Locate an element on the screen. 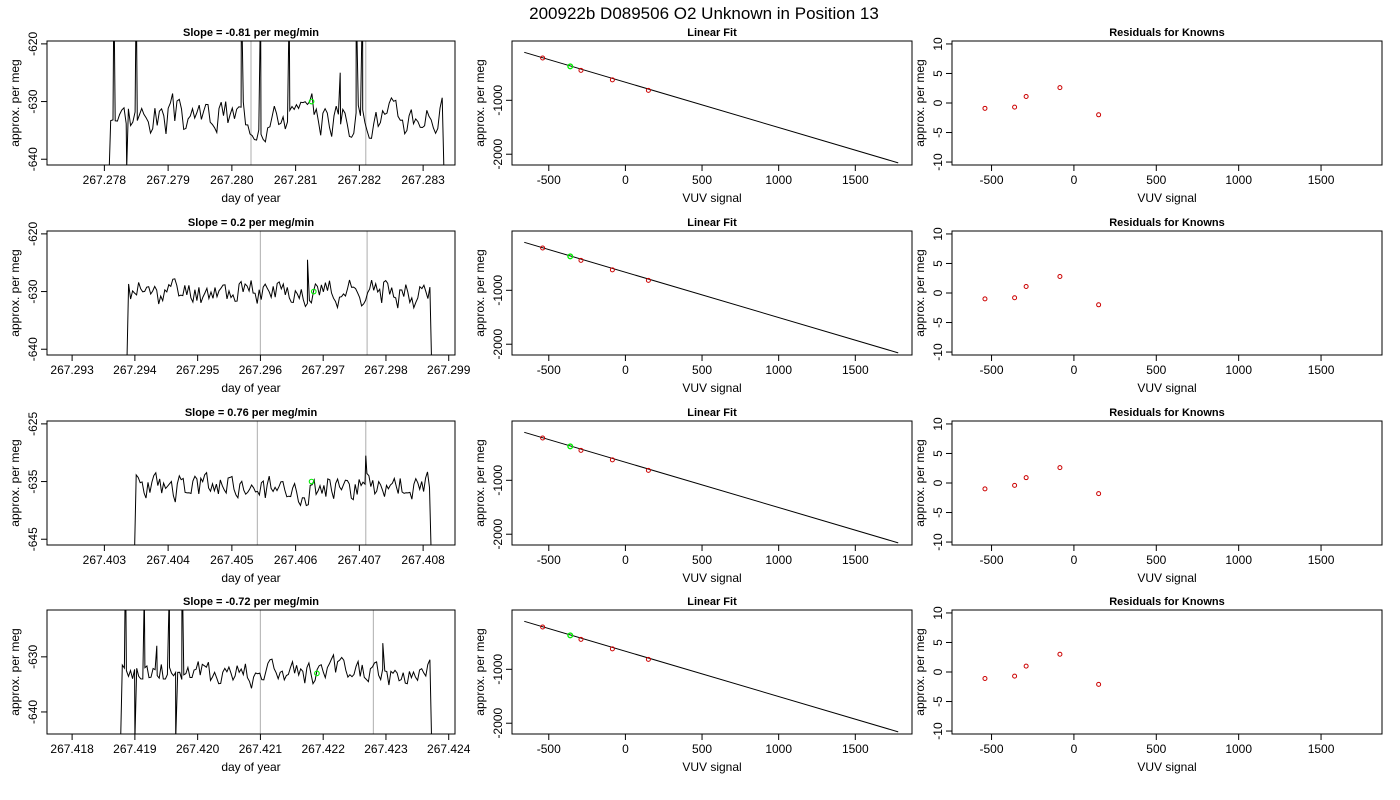  x-tick-label: 267.299 is located at coordinates (449, 370).